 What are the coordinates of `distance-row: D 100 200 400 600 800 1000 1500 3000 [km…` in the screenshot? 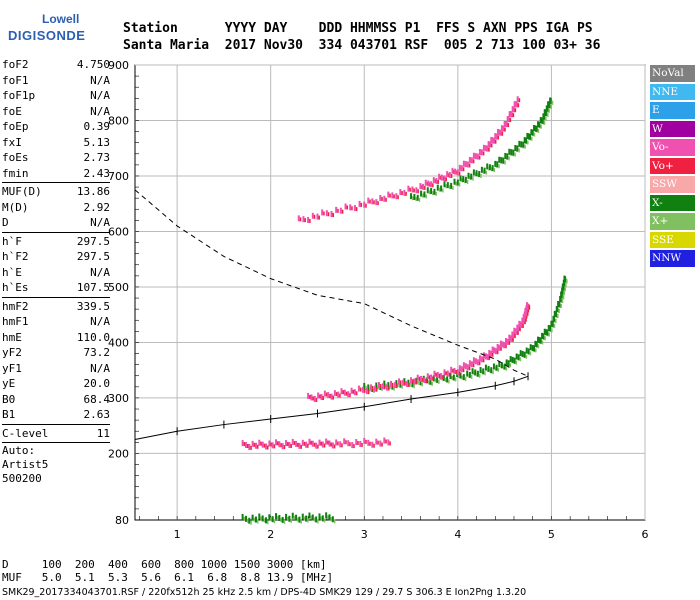 It's located at (164, 564).